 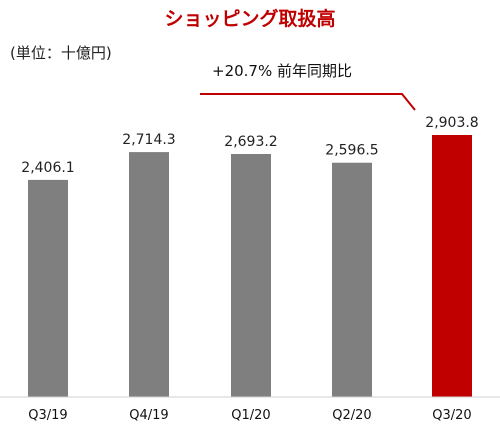 What do you see at coordinates (451, 415) in the screenshot?
I see `category-label: Q3/20` at bounding box center [451, 415].